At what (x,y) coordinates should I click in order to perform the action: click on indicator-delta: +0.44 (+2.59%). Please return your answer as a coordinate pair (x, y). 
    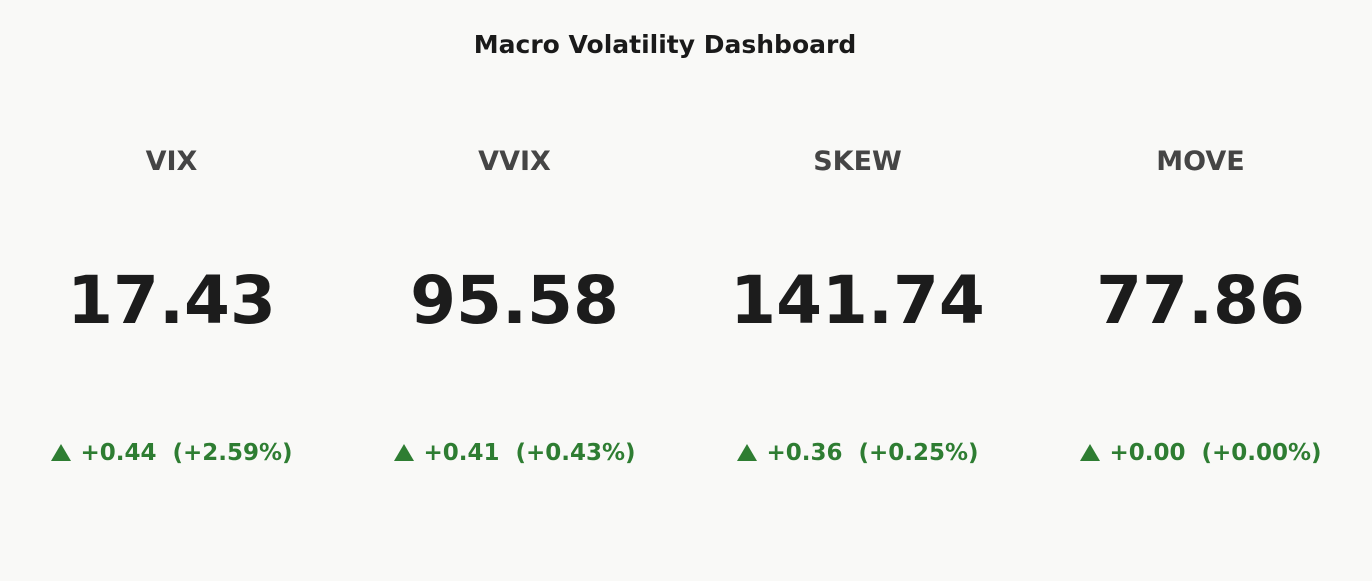
    Looking at the image, I should click on (171, 453).